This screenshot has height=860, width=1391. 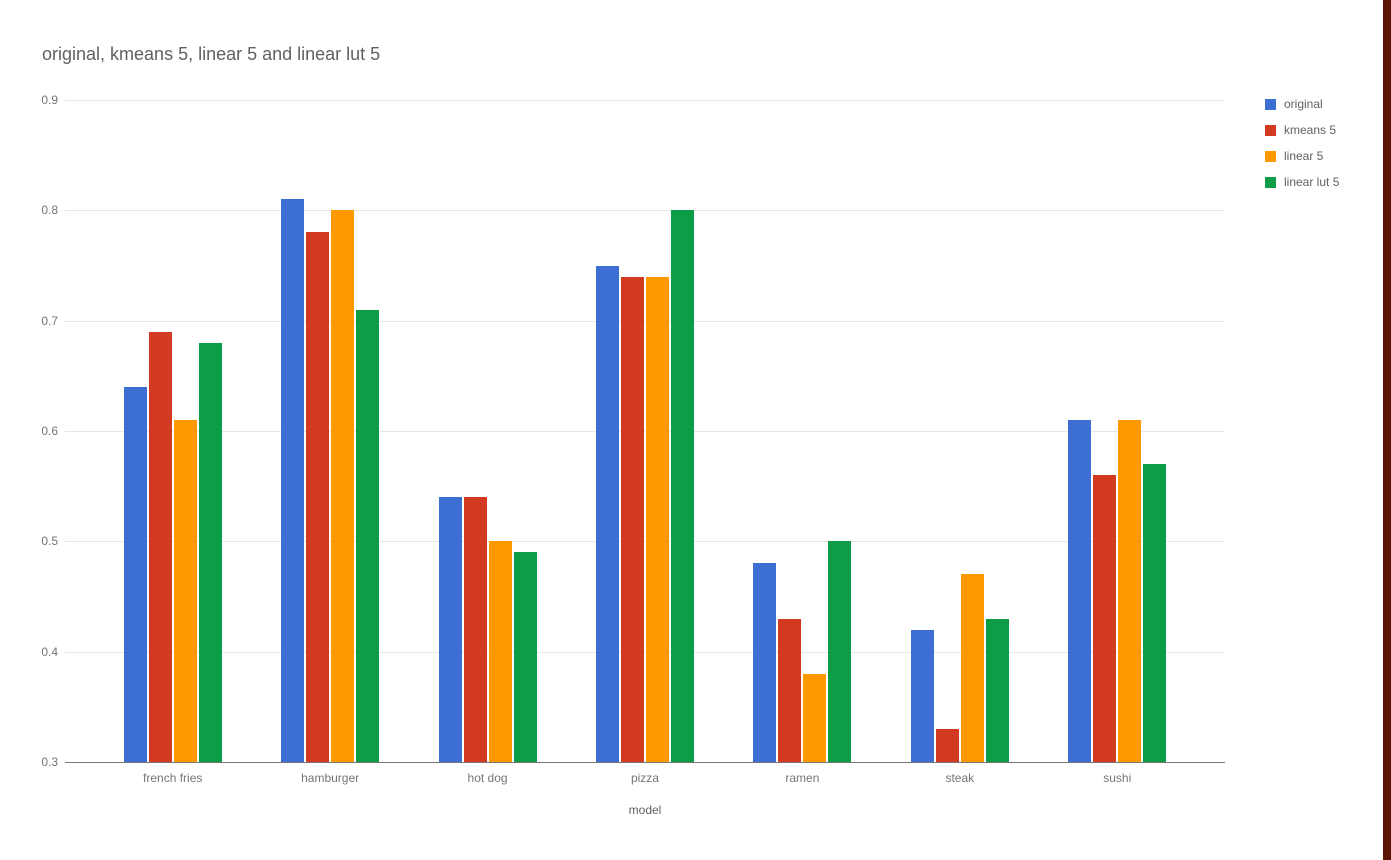 I want to click on category-label: french fries, so click(x=173, y=778).